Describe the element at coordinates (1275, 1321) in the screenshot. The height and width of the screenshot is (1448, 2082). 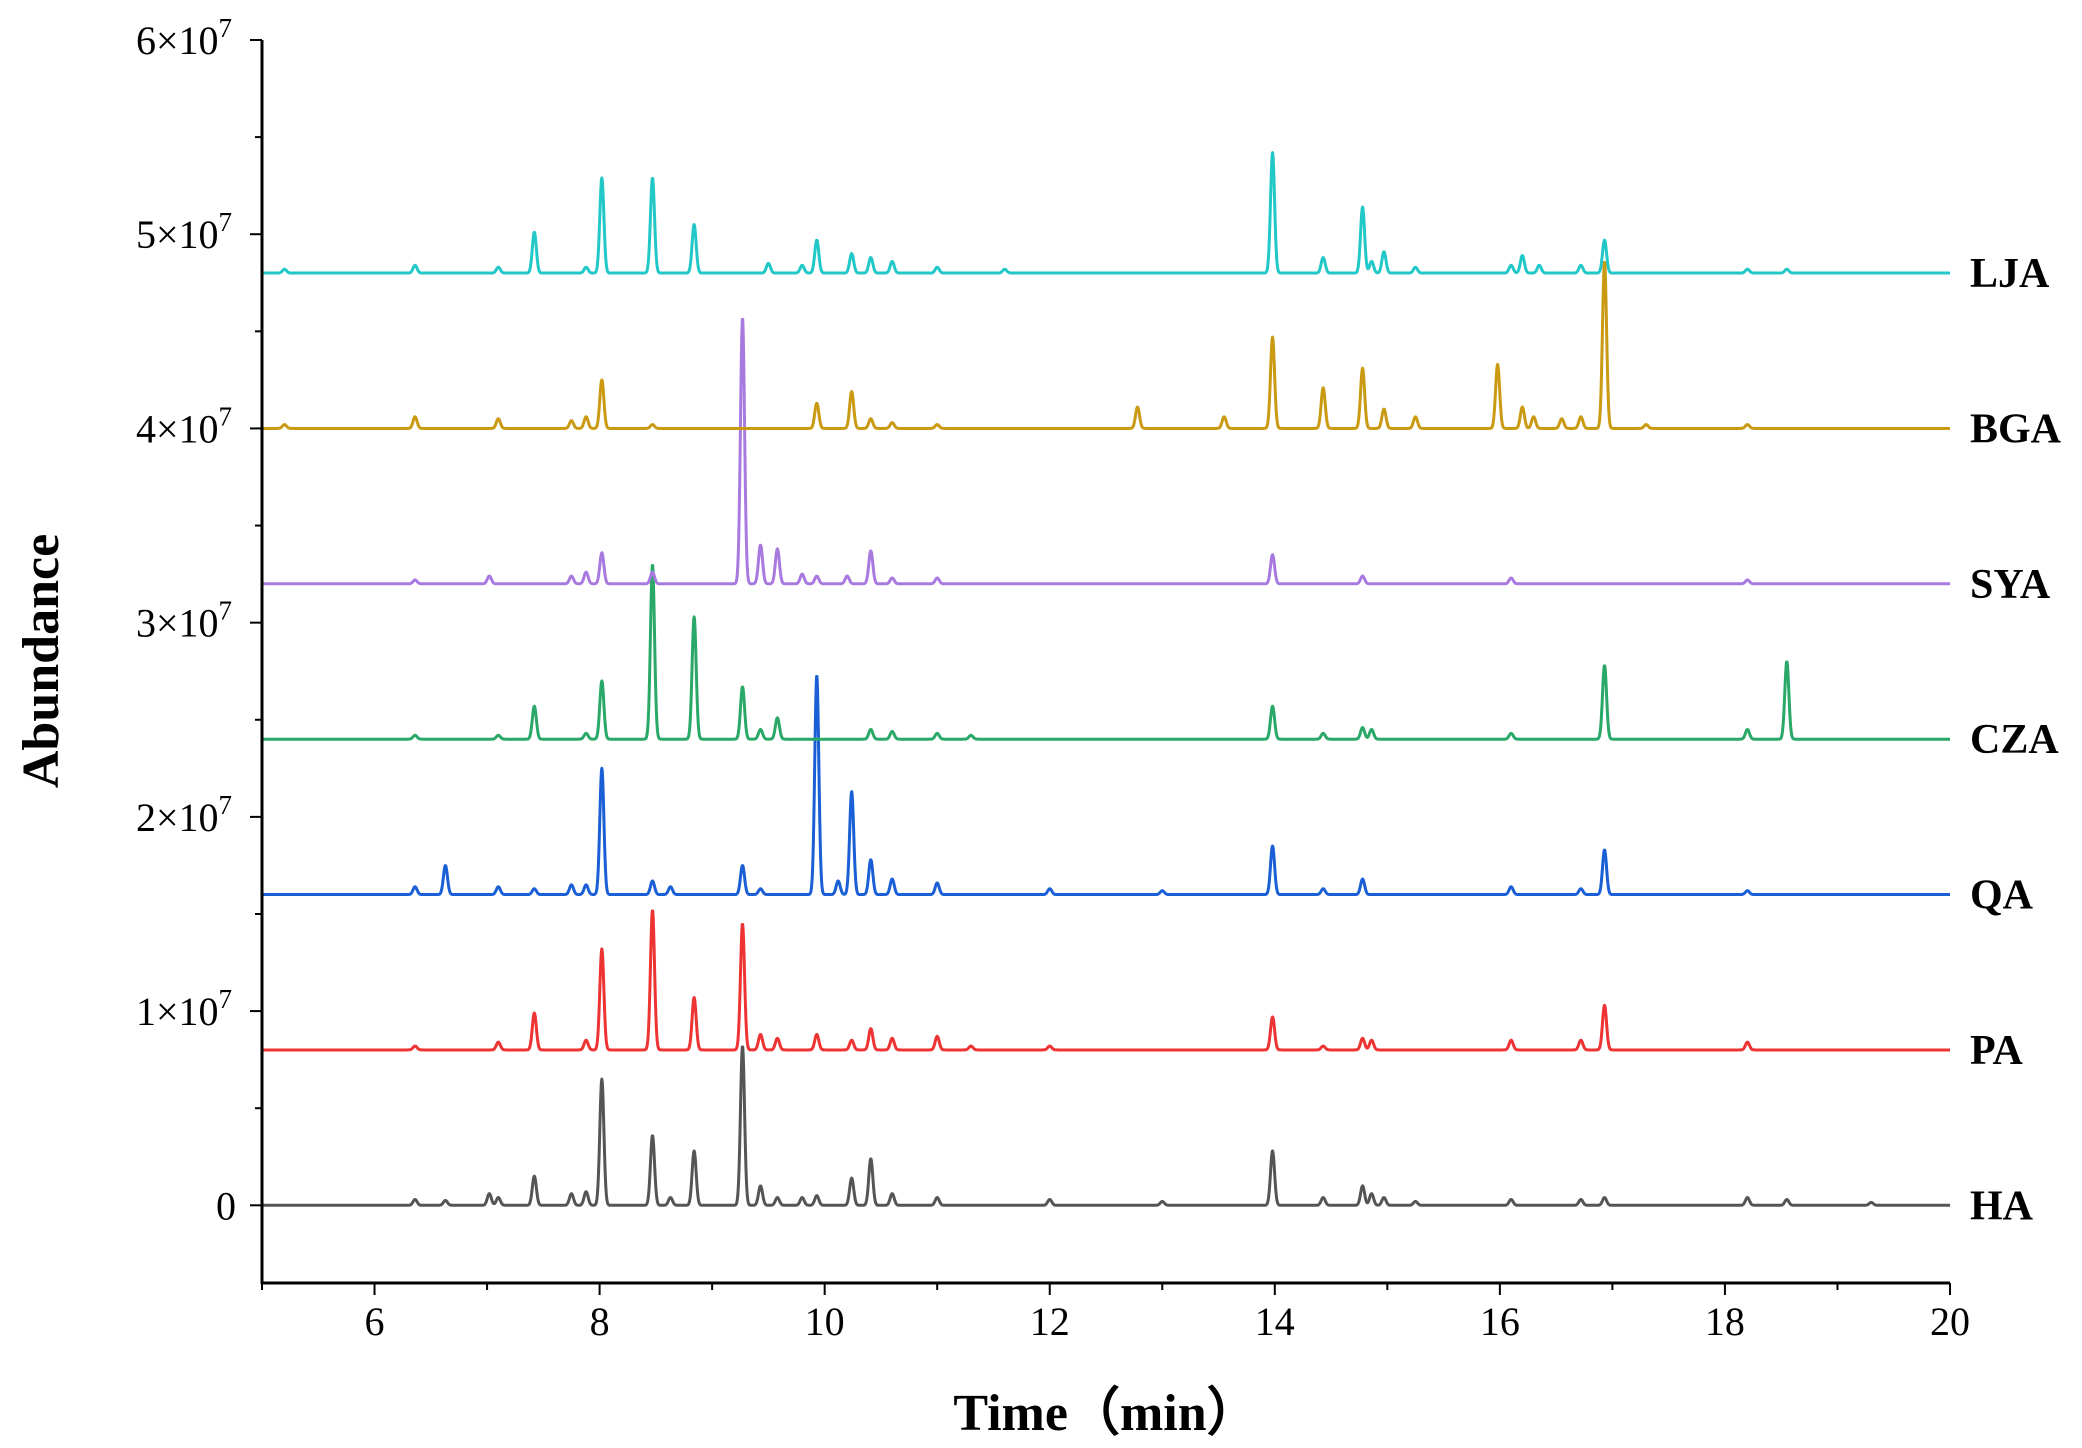
I see `x-tick-label: 14` at that location.